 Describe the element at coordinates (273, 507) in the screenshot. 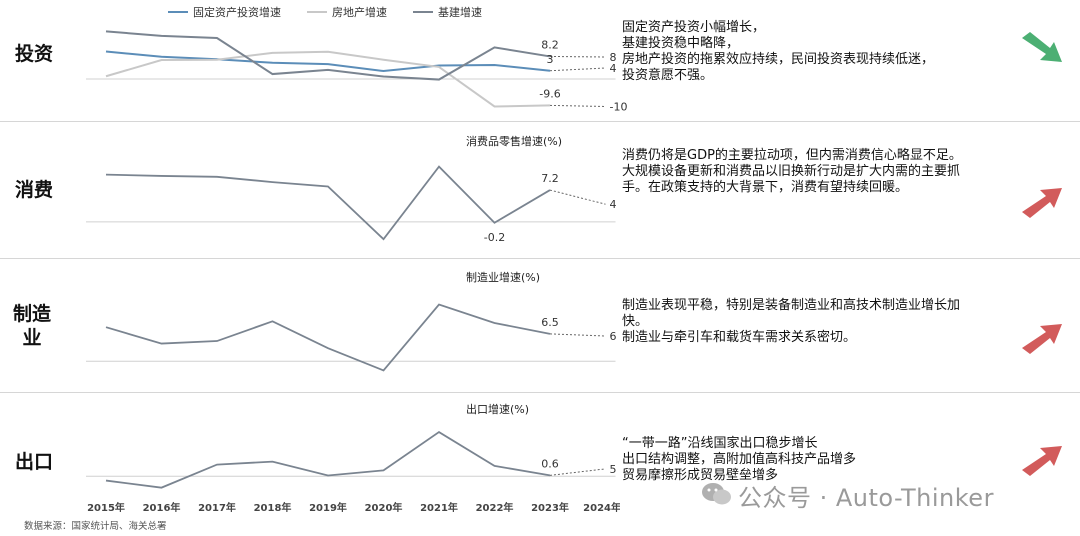

I see `x-tick-label: 2018年` at that location.